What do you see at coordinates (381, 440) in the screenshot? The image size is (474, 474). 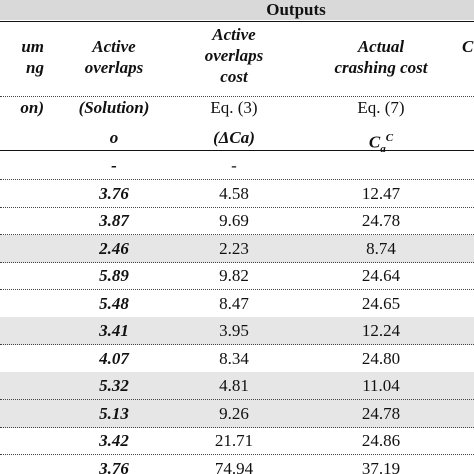 I see `cell-actual-crashing-cost: 24.86` at bounding box center [381, 440].